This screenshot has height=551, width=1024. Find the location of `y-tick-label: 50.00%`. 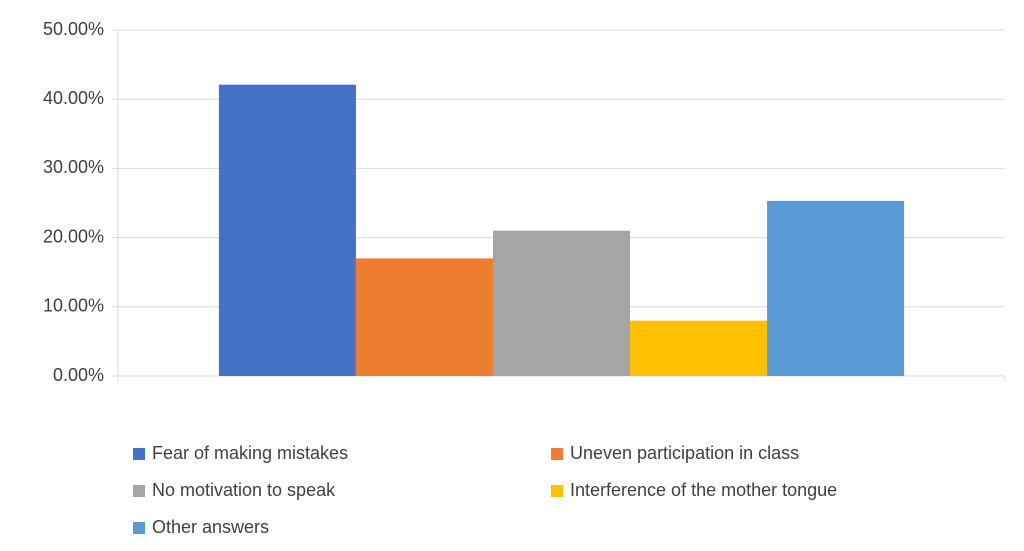

y-tick-label: 50.00% is located at coordinates (73, 29).